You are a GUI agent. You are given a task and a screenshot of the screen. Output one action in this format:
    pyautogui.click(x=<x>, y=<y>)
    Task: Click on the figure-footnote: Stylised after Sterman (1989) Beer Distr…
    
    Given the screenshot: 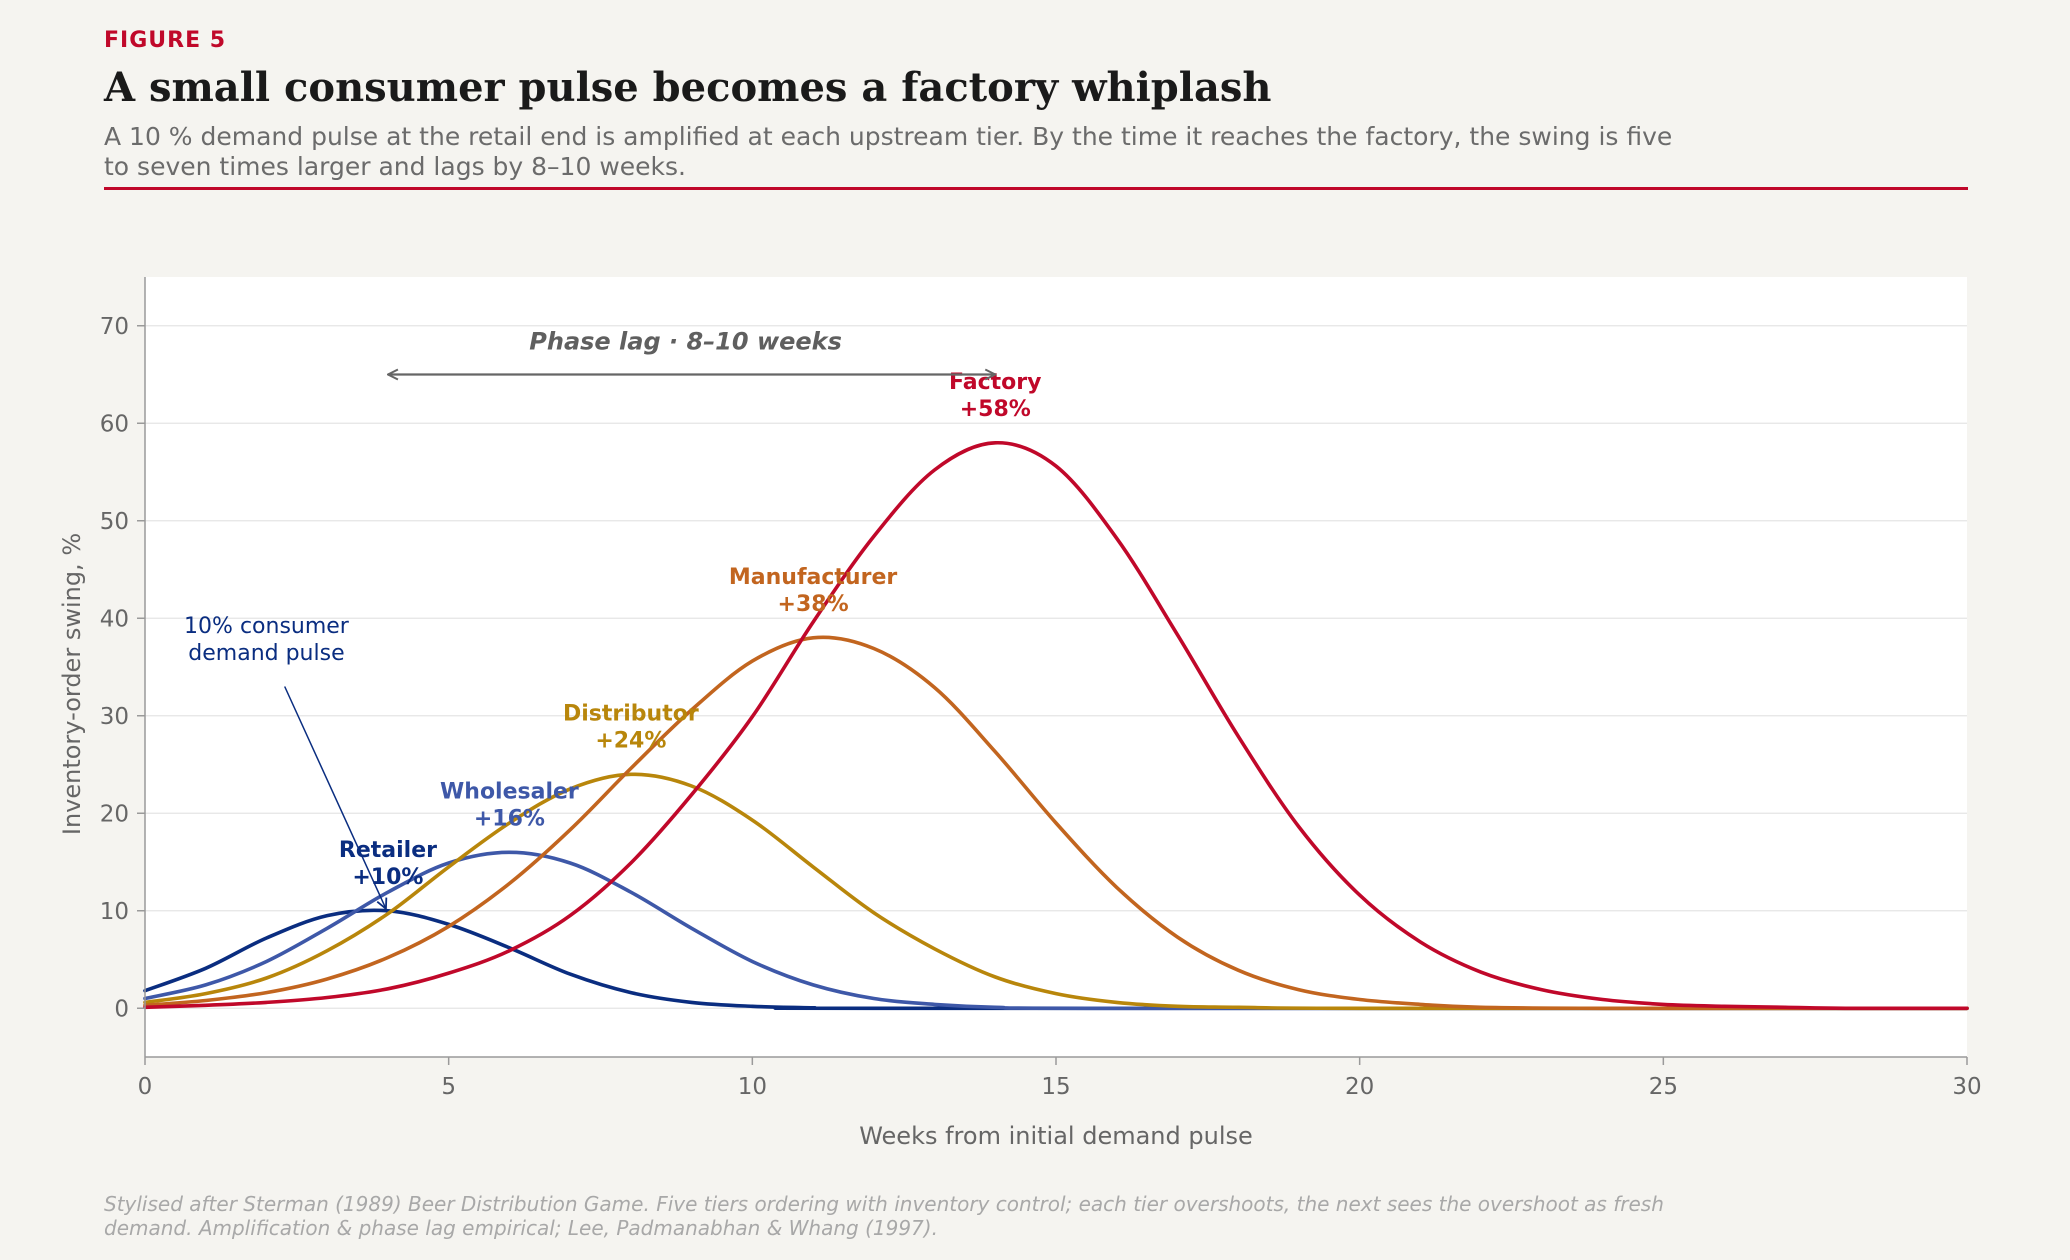 What is the action you would take?
    pyautogui.click(x=884, y=1216)
    